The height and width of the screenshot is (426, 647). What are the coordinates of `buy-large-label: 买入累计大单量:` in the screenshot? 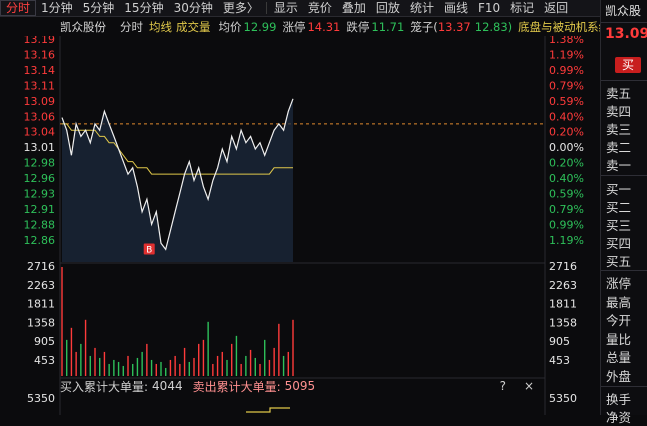 It's located at (104, 386).